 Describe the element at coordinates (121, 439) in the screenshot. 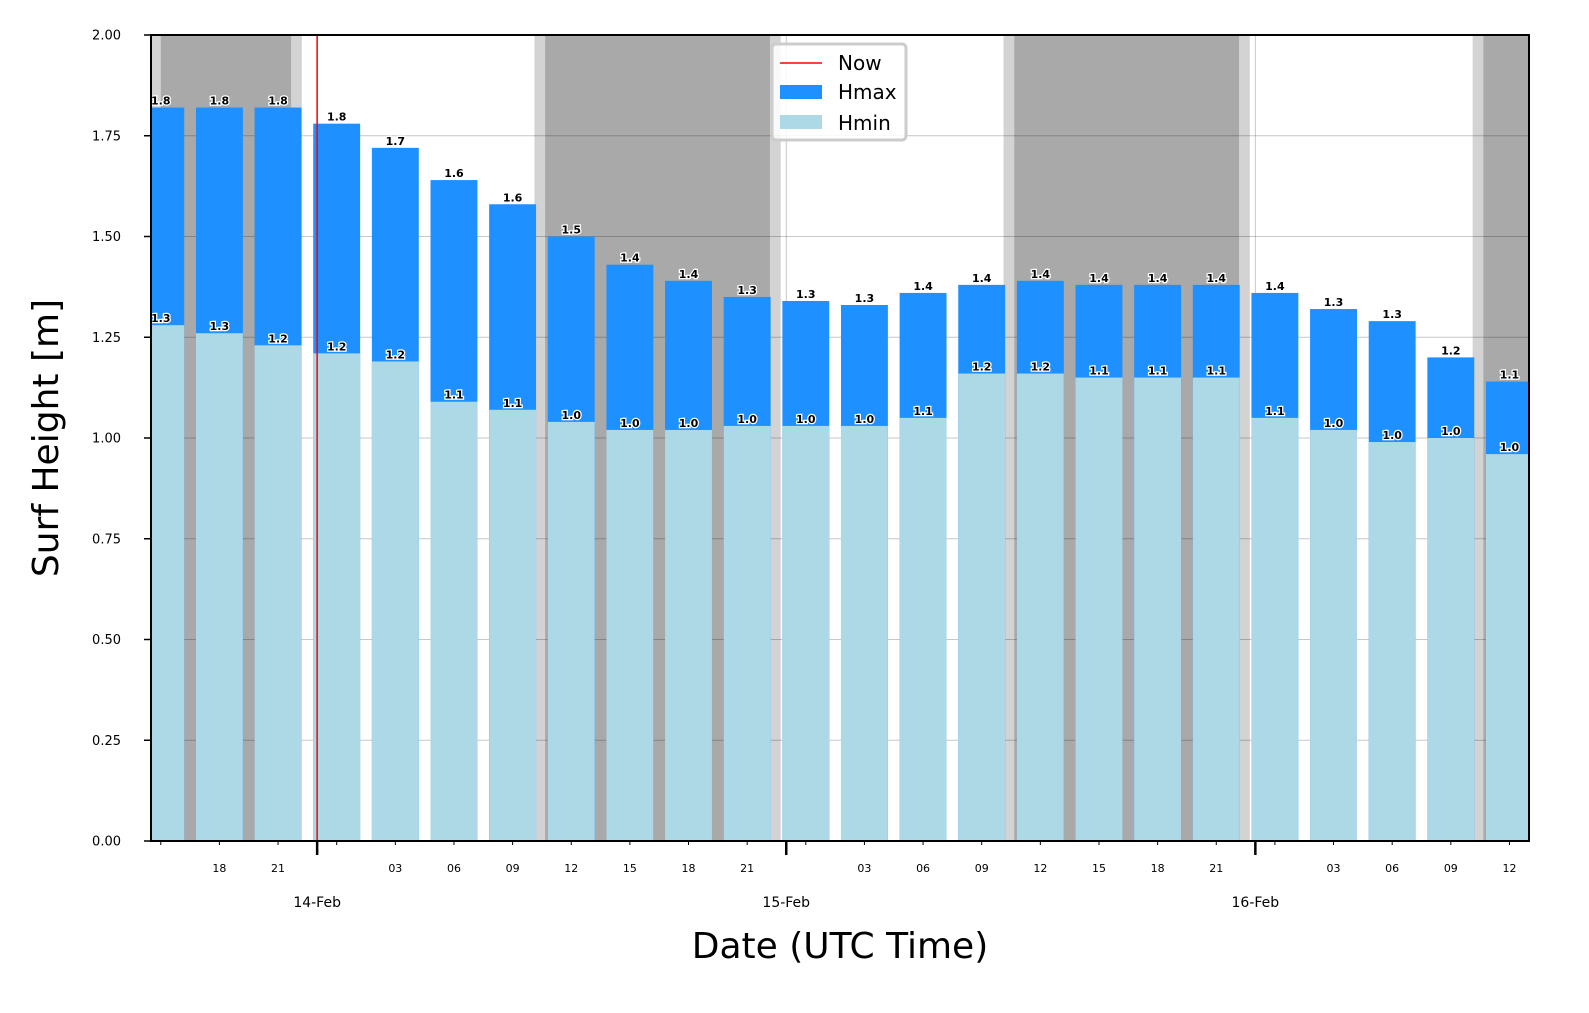

I see `y-ticks-layer: 0.00 0.25 0.50 0.75 1.00 1.25 1.50 1.75 2.00` at that location.